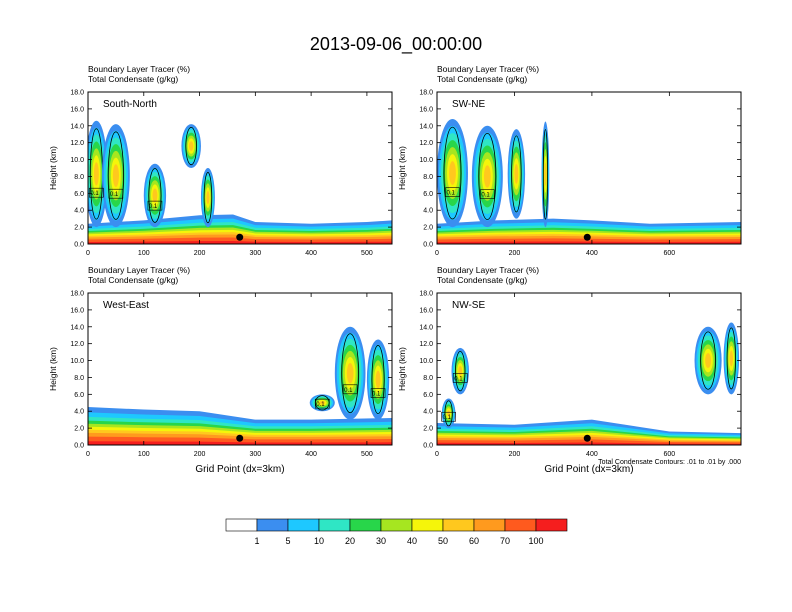 This screenshot has height=612, width=792. What do you see at coordinates (443, 541) in the screenshot?
I see `colorbar-label: 50` at bounding box center [443, 541].